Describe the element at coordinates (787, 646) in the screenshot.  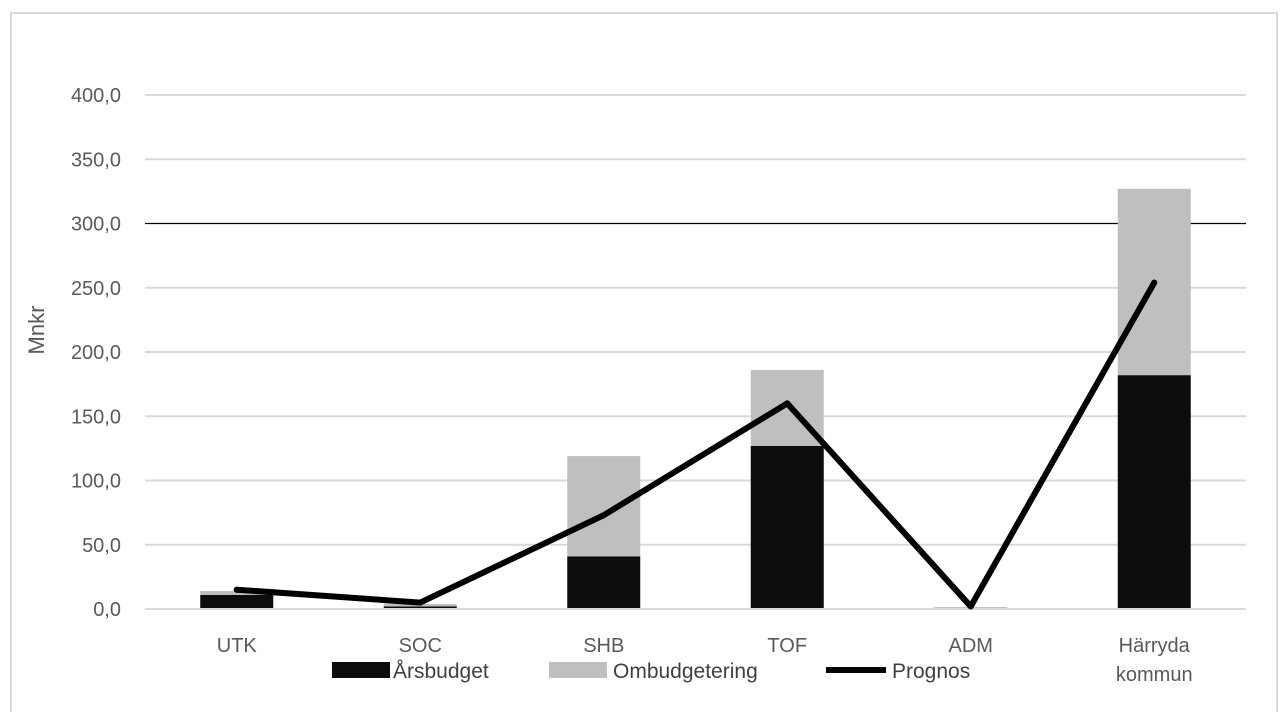
I see `x-tick-label: TOF` at that location.